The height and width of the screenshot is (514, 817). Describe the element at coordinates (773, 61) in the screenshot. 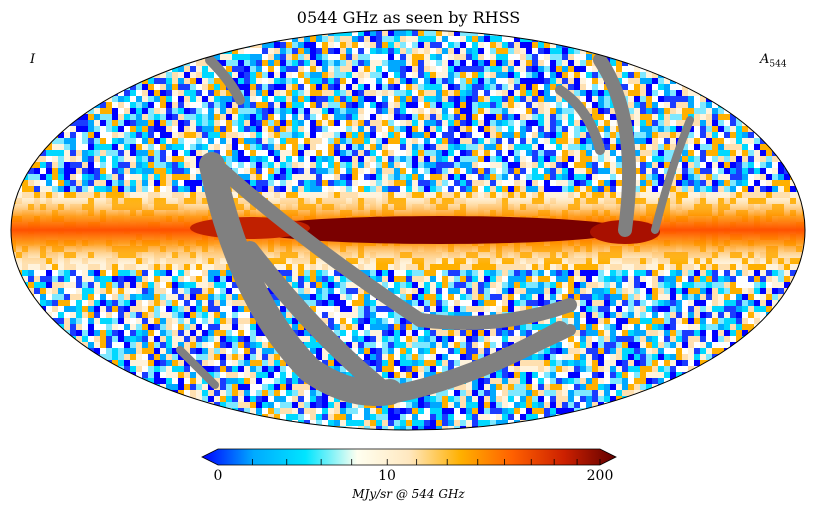

I see `component-label: A544` at that location.